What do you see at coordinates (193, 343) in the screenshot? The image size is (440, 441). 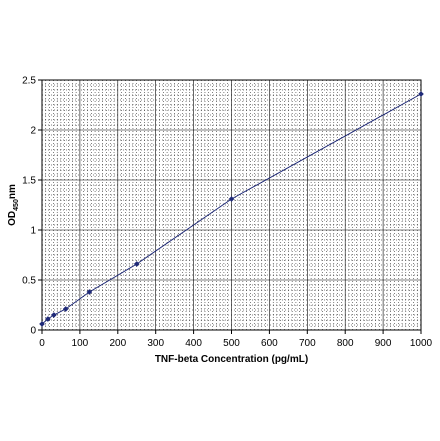 I see `x-tick-label: 400` at bounding box center [193, 343].